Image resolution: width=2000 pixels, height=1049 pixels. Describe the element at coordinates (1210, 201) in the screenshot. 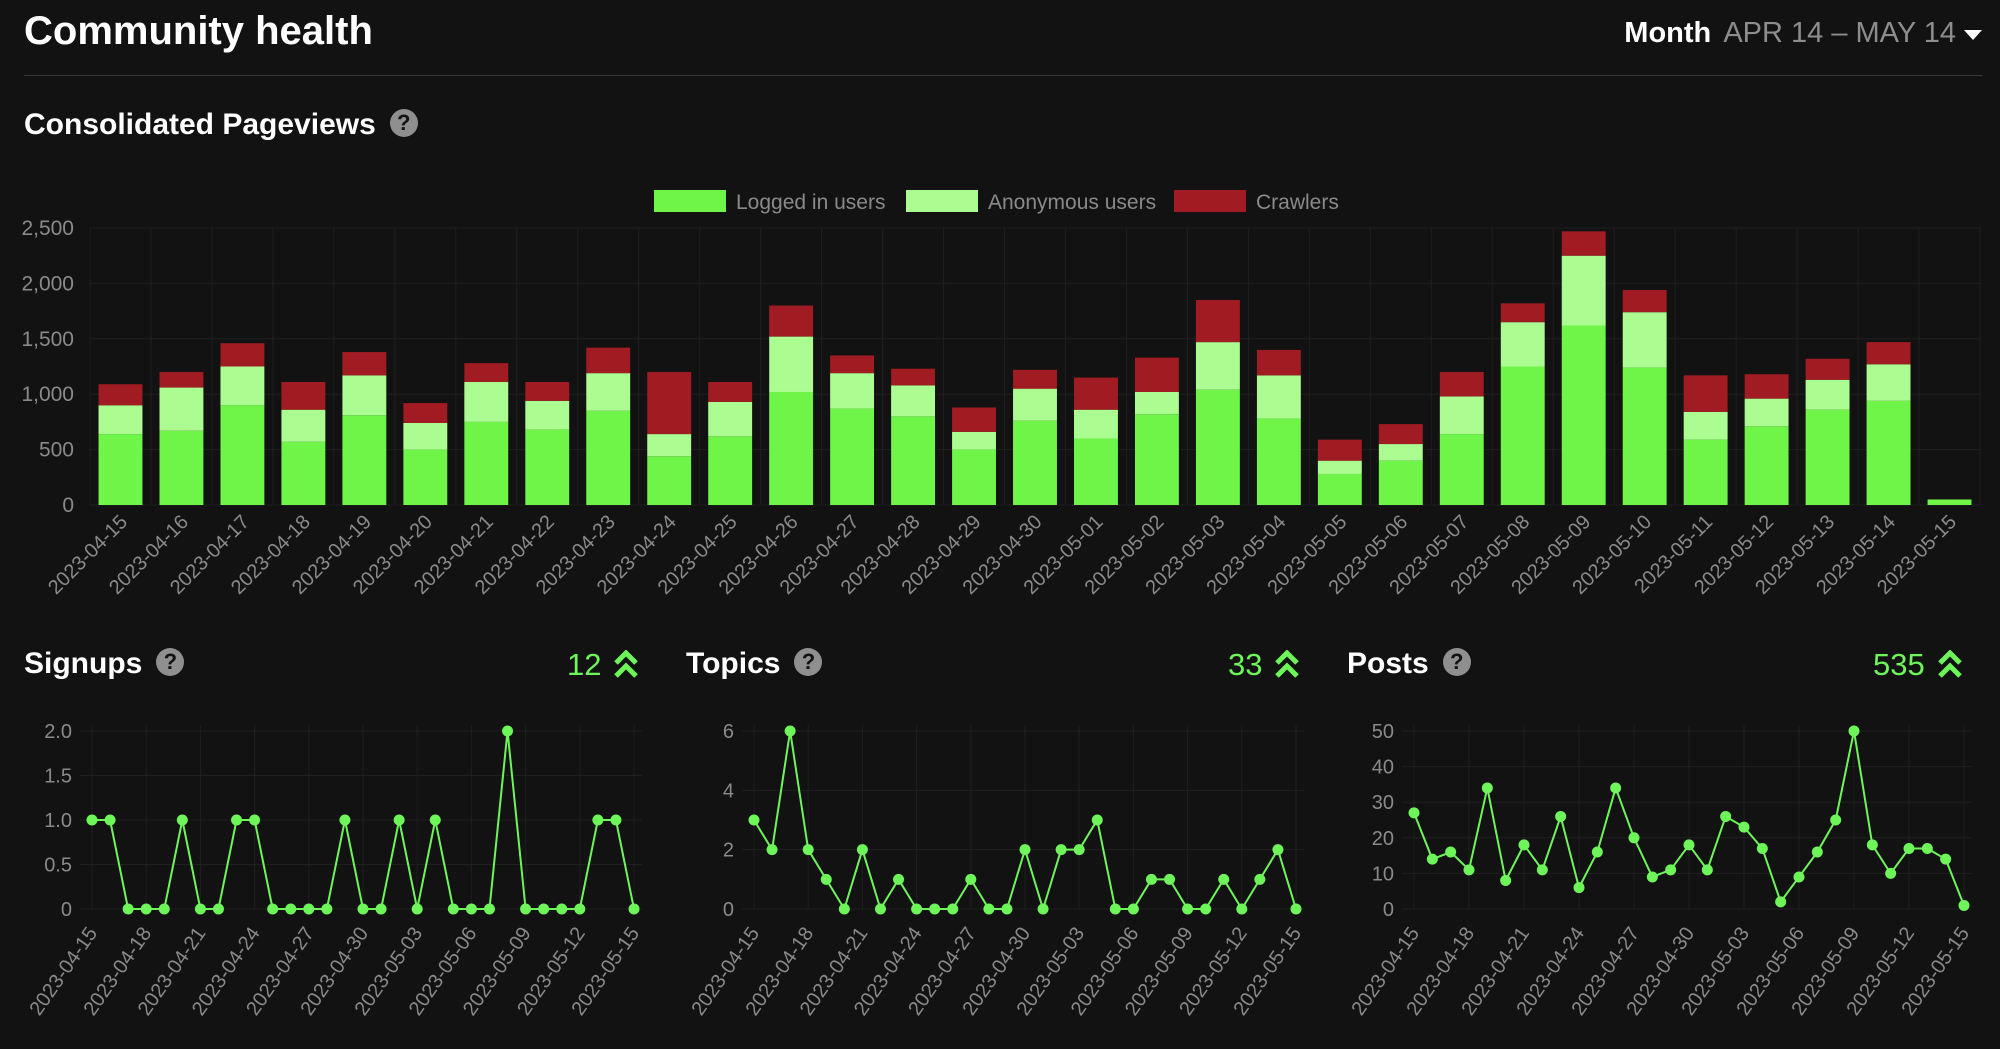

I see `legend-swatch` at that location.